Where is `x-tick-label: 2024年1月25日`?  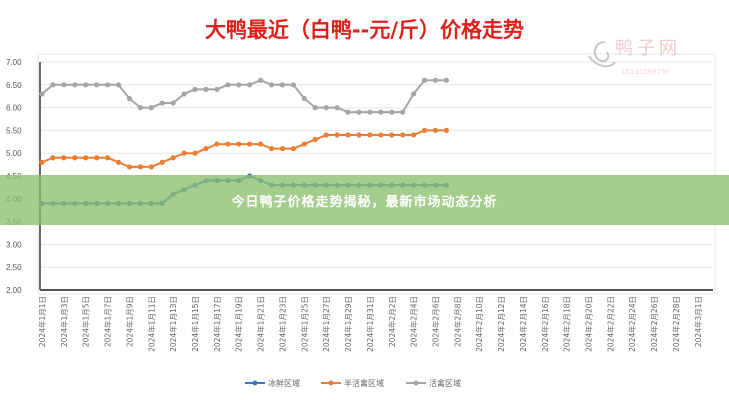
x-tick-label: 2024年1月25日 is located at coordinates (304, 324).